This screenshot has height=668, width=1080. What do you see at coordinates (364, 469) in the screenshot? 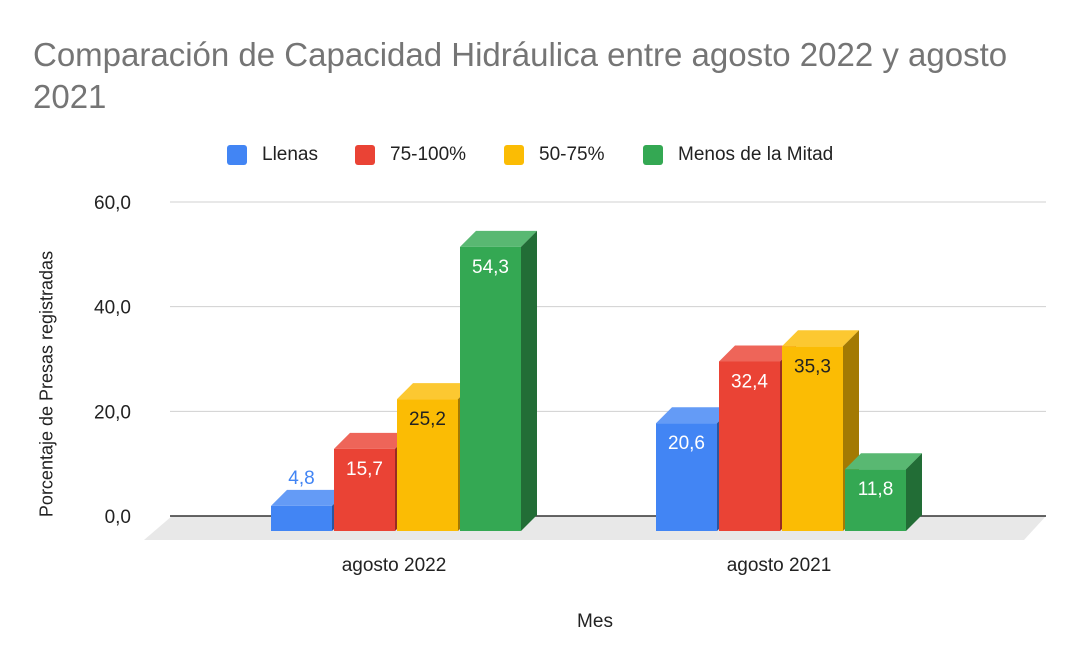
I see `data-label-75-100: 15,7` at bounding box center [364, 469].